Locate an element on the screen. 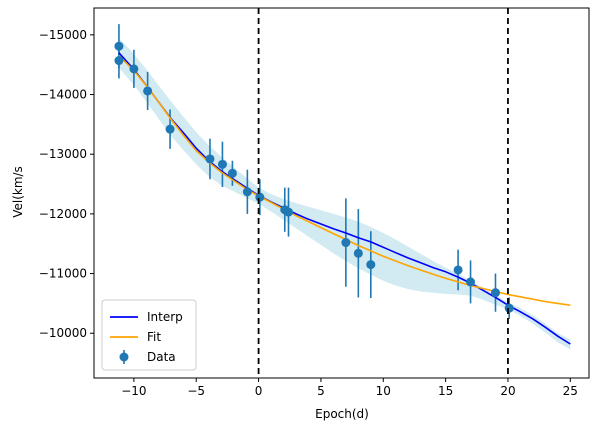 This screenshot has width=600, height=432. legend: Interp Fit Data is located at coordinates (149, 335).